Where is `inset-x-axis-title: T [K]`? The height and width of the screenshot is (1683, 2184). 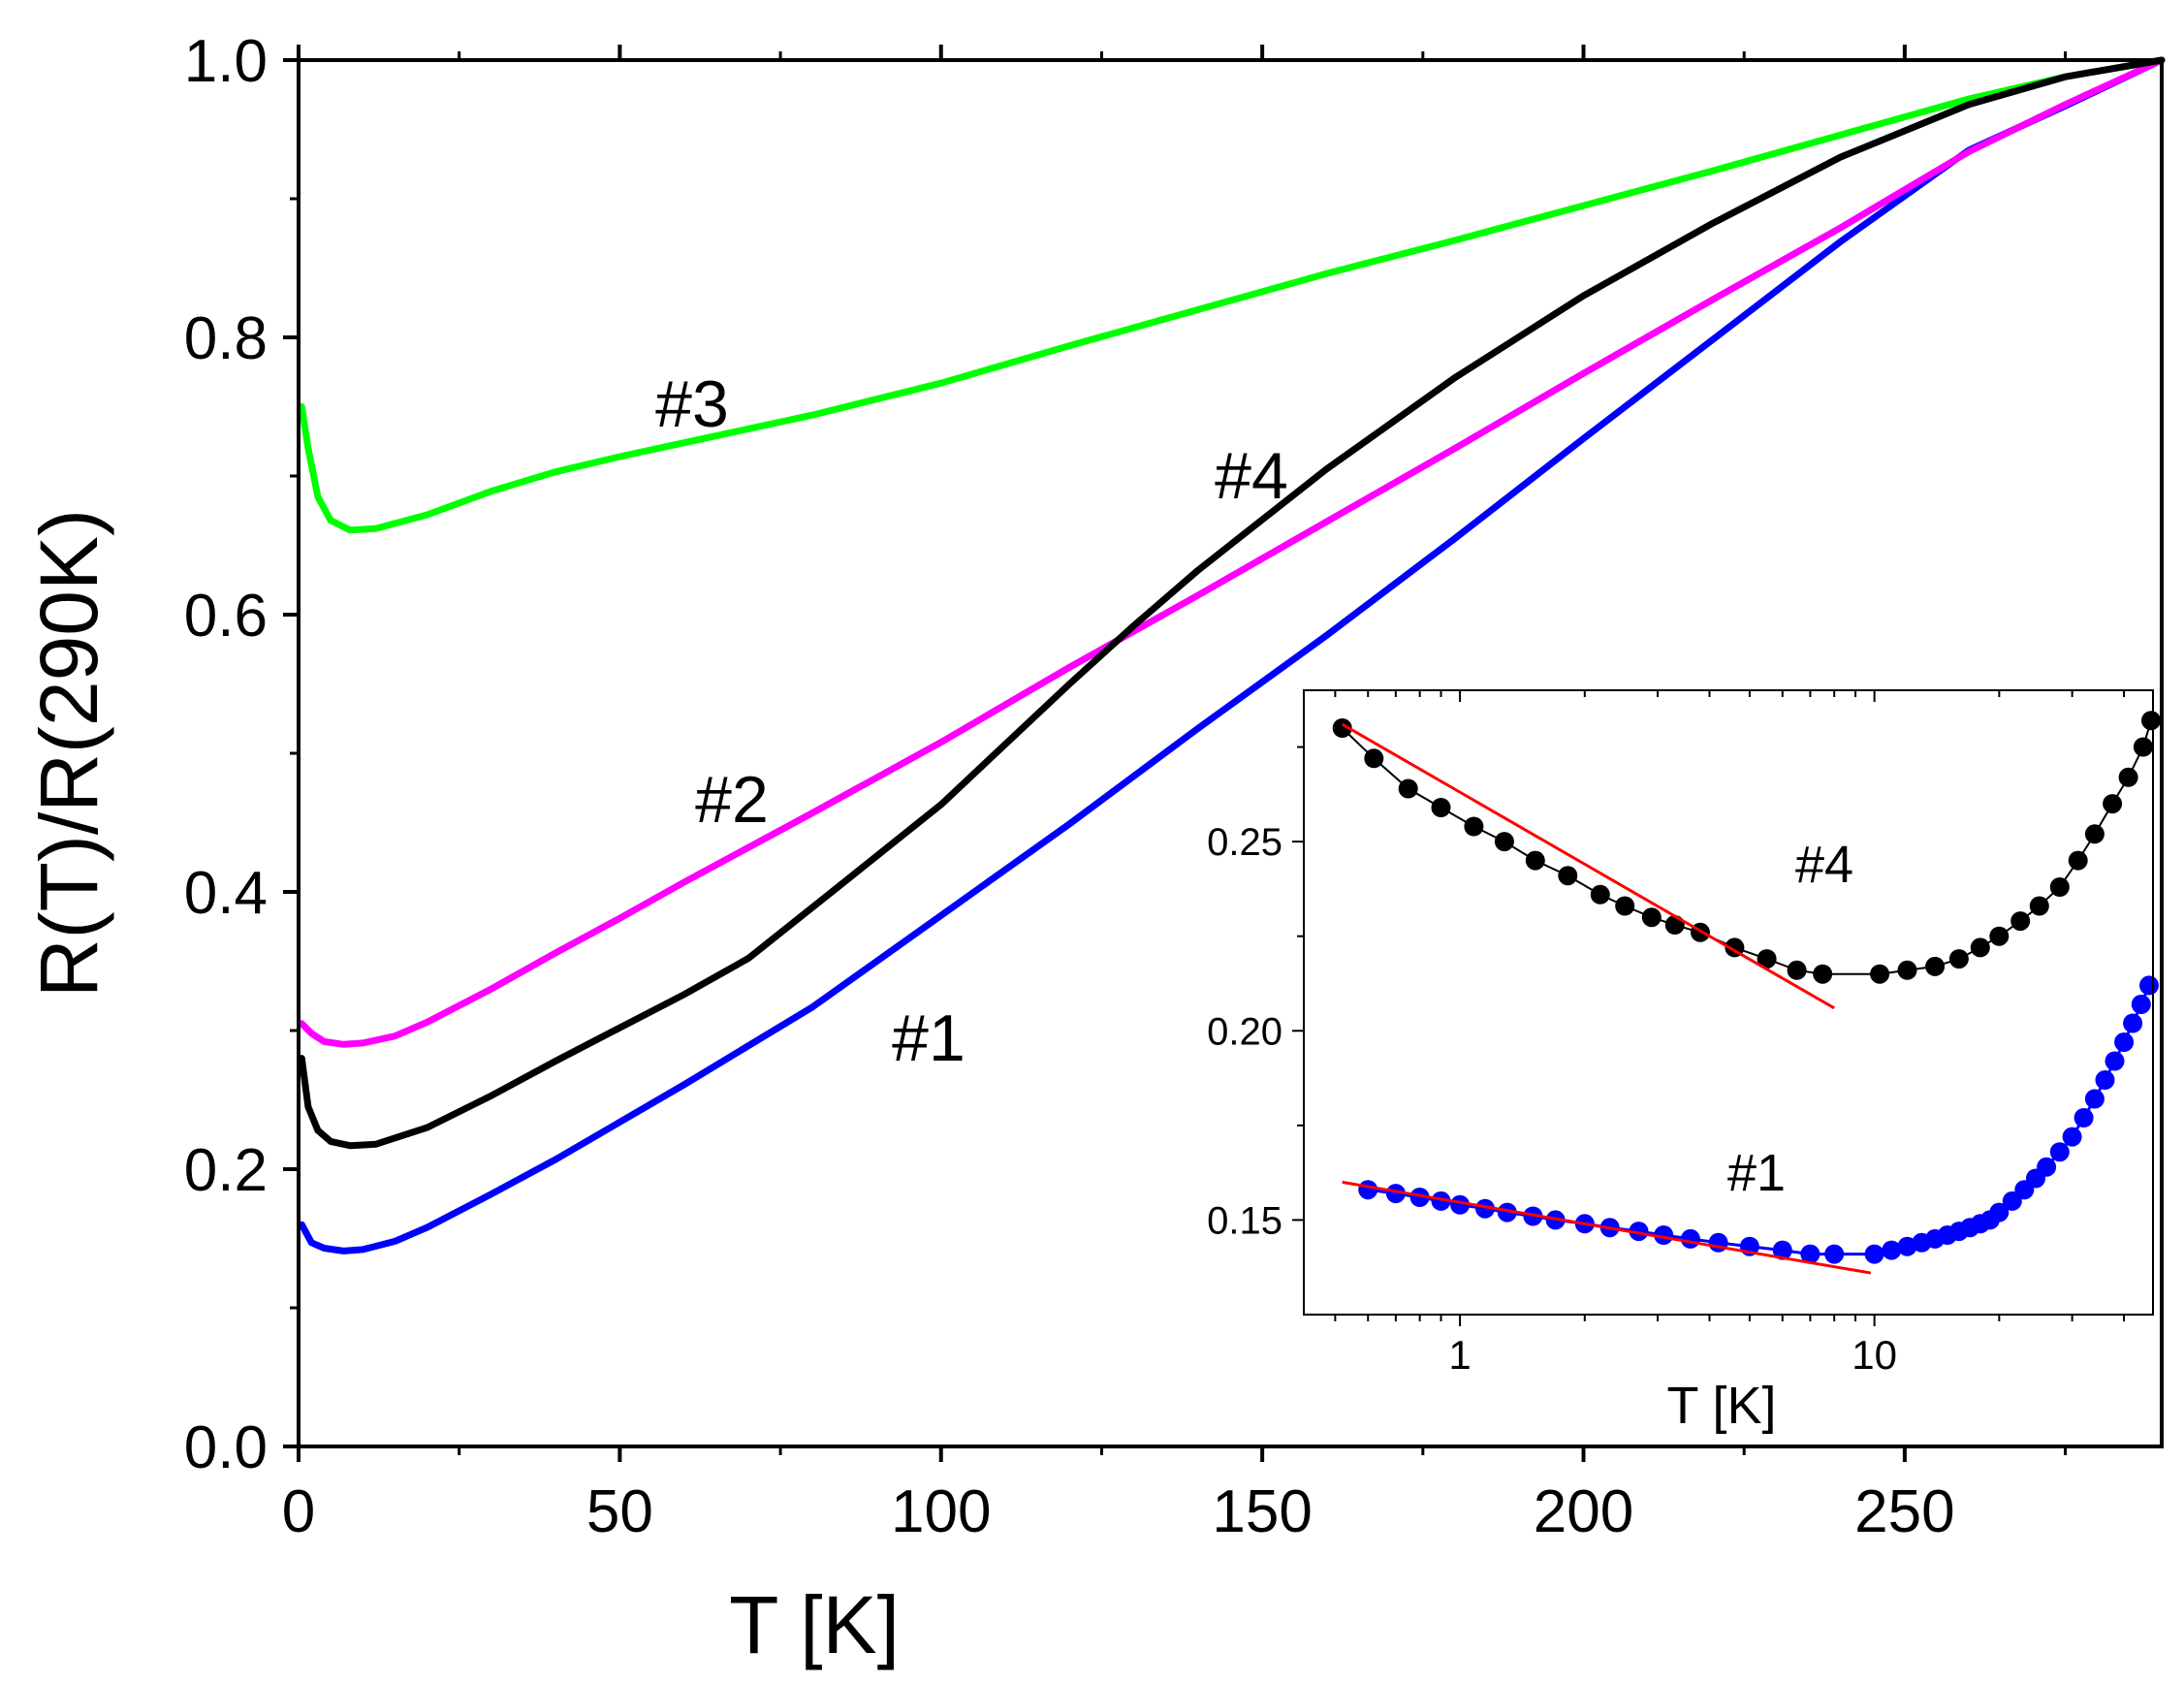
inset-x-axis-title: T [K] is located at coordinates (1721, 1406).